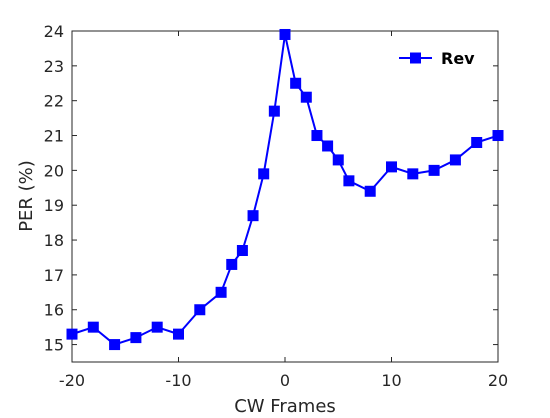 The image size is (550, 418). What do you see at coordinates (54, 240) in the screenshot?
I see `y-tick-label: 18` at bounding box center [54, 240].